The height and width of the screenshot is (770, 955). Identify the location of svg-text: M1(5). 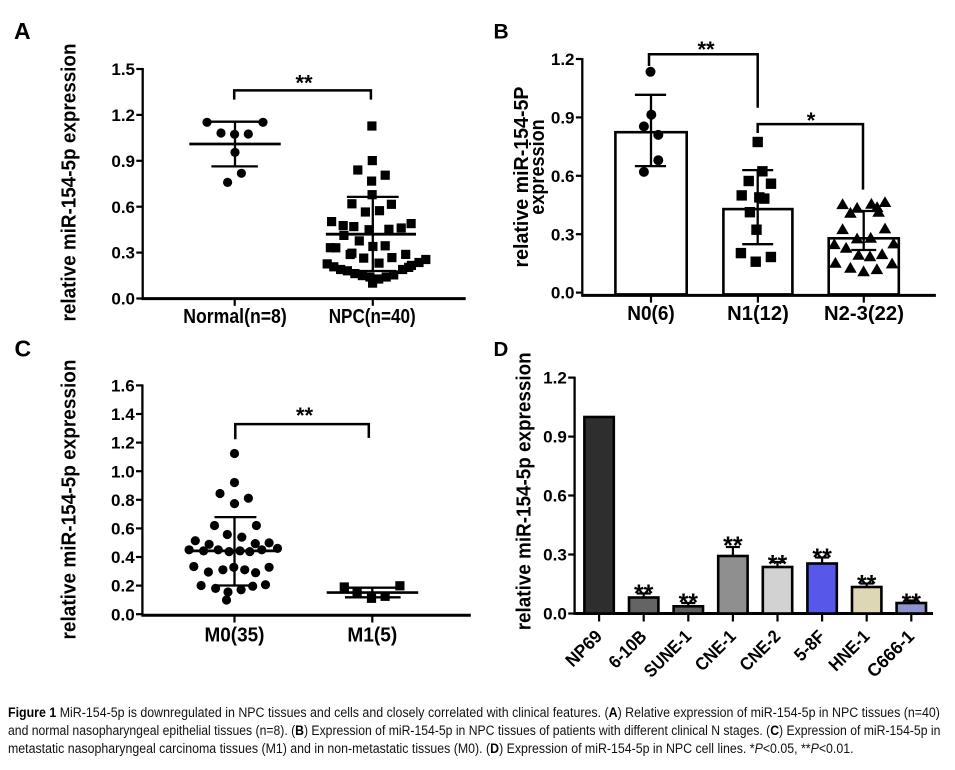
(372, 636).